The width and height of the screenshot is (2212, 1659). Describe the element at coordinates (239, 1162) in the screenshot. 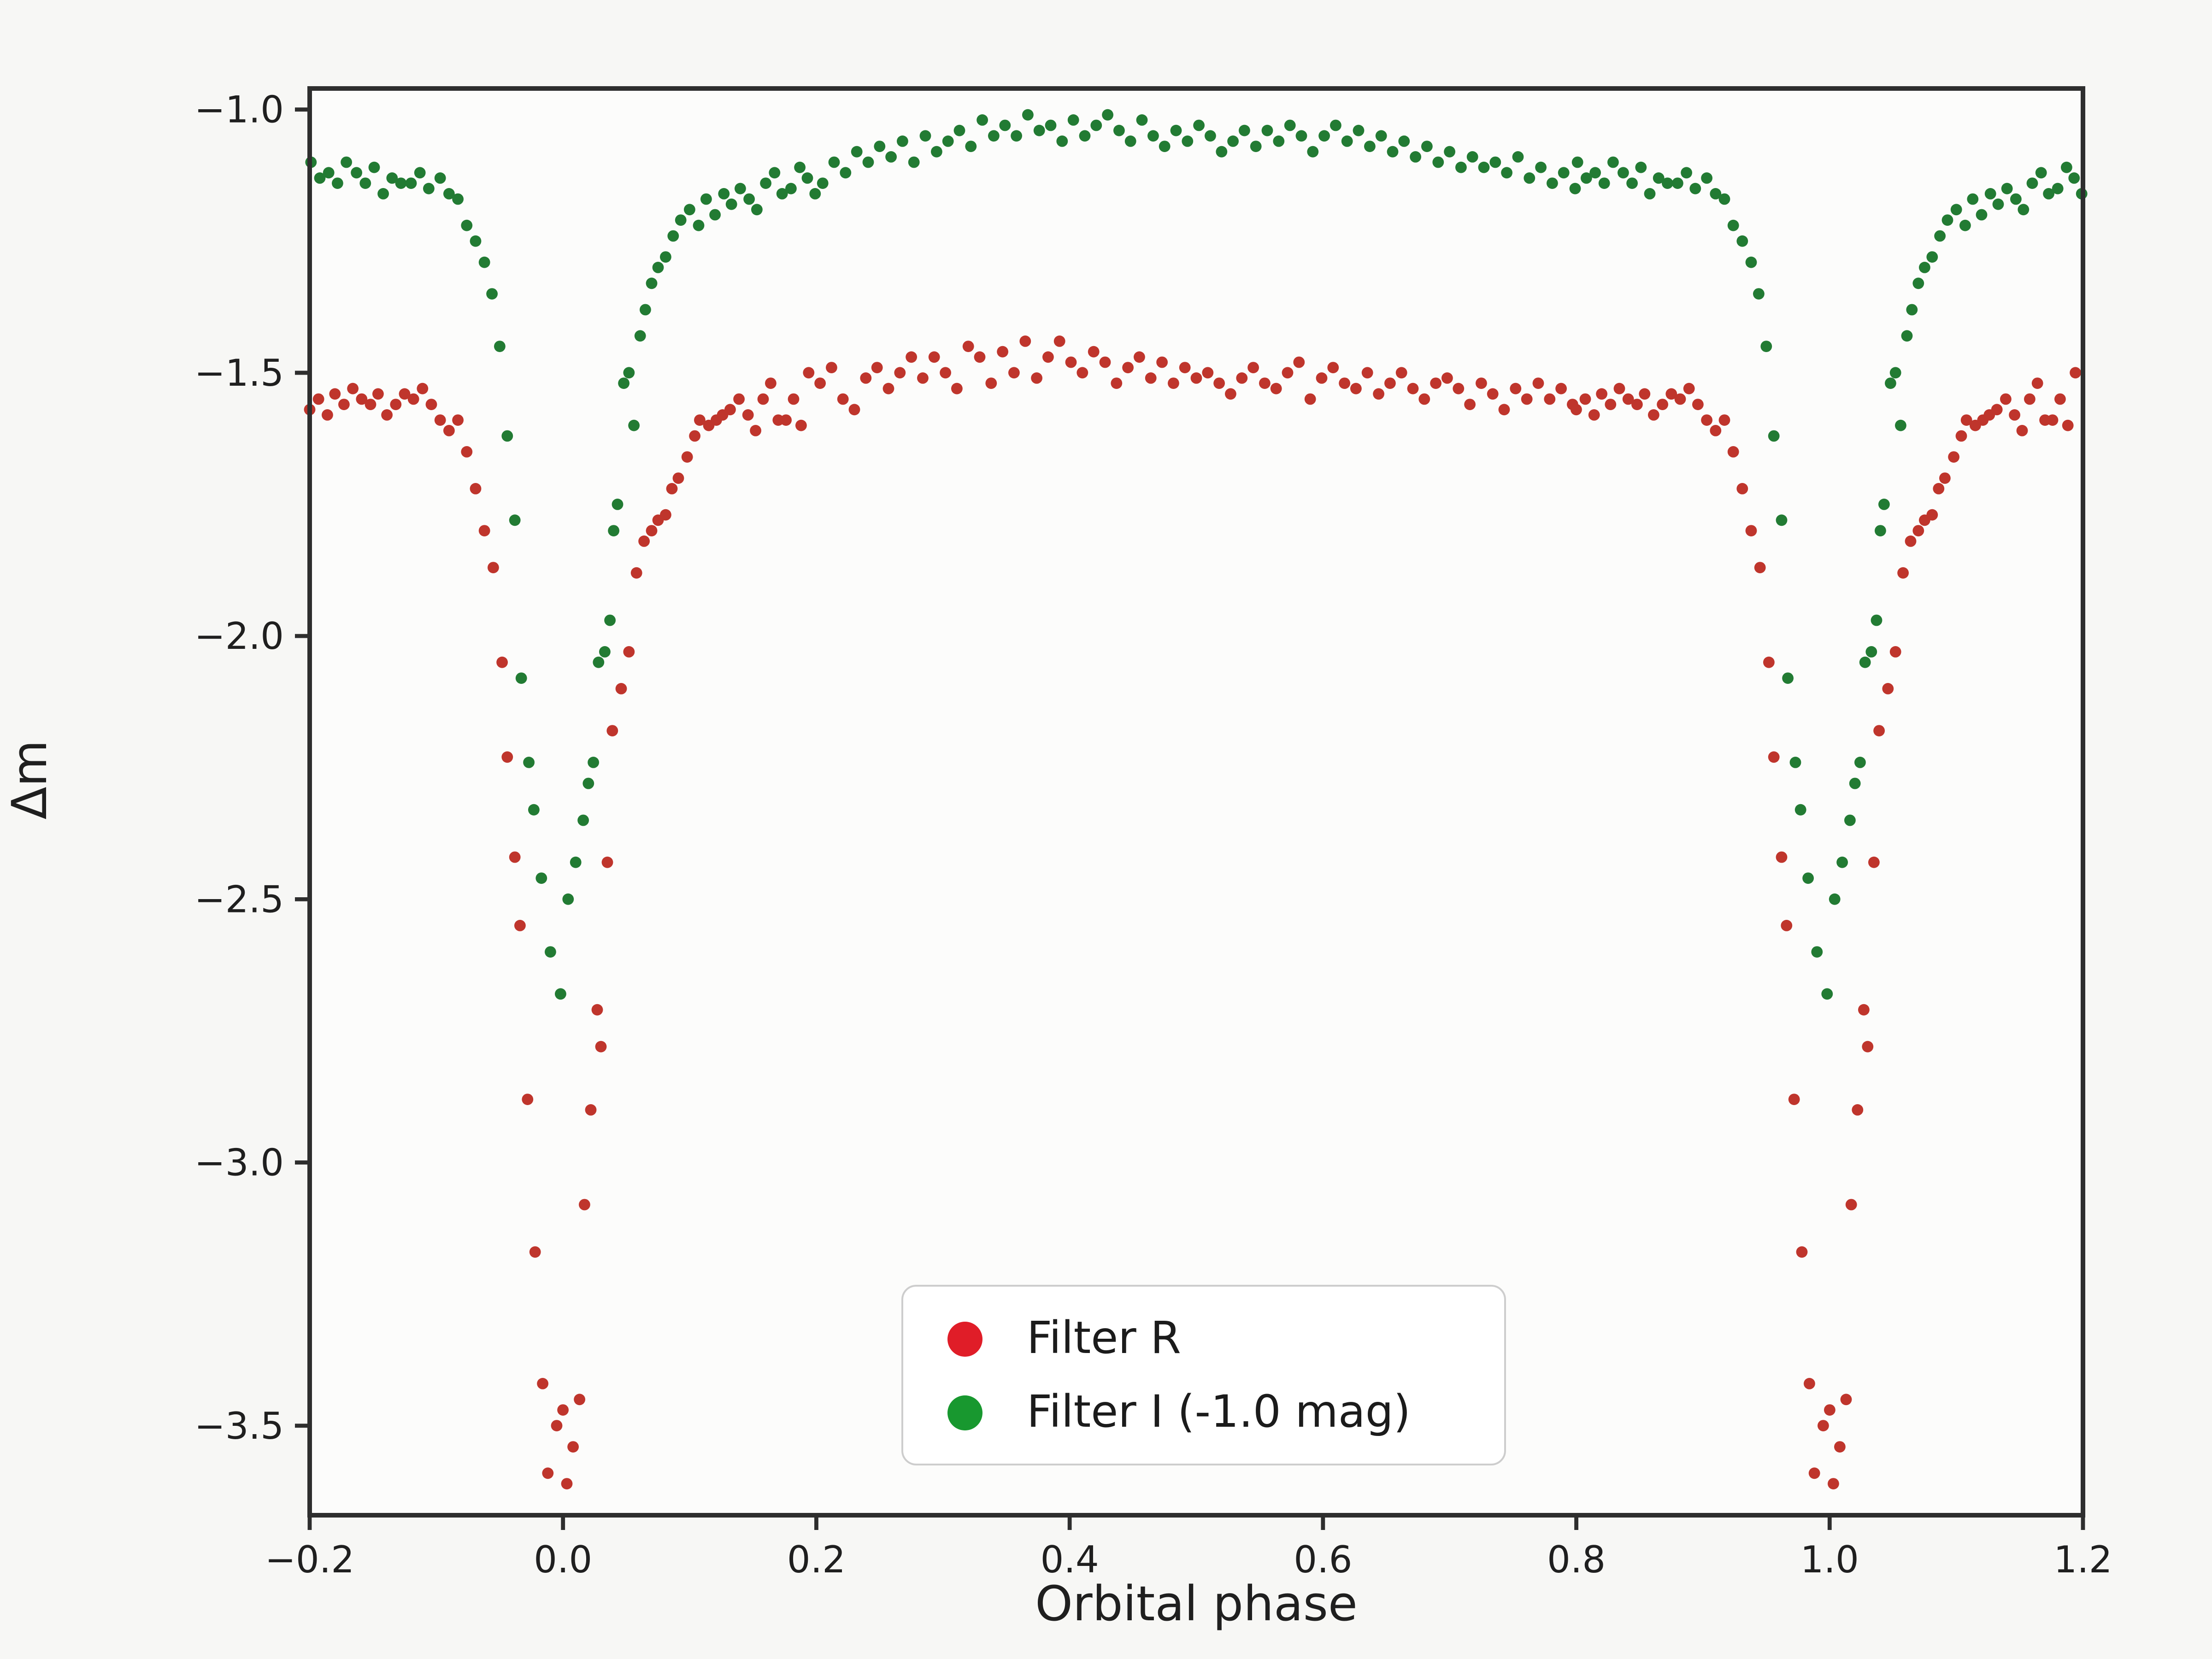

I see `y-tick-label: −3.0` at that location.